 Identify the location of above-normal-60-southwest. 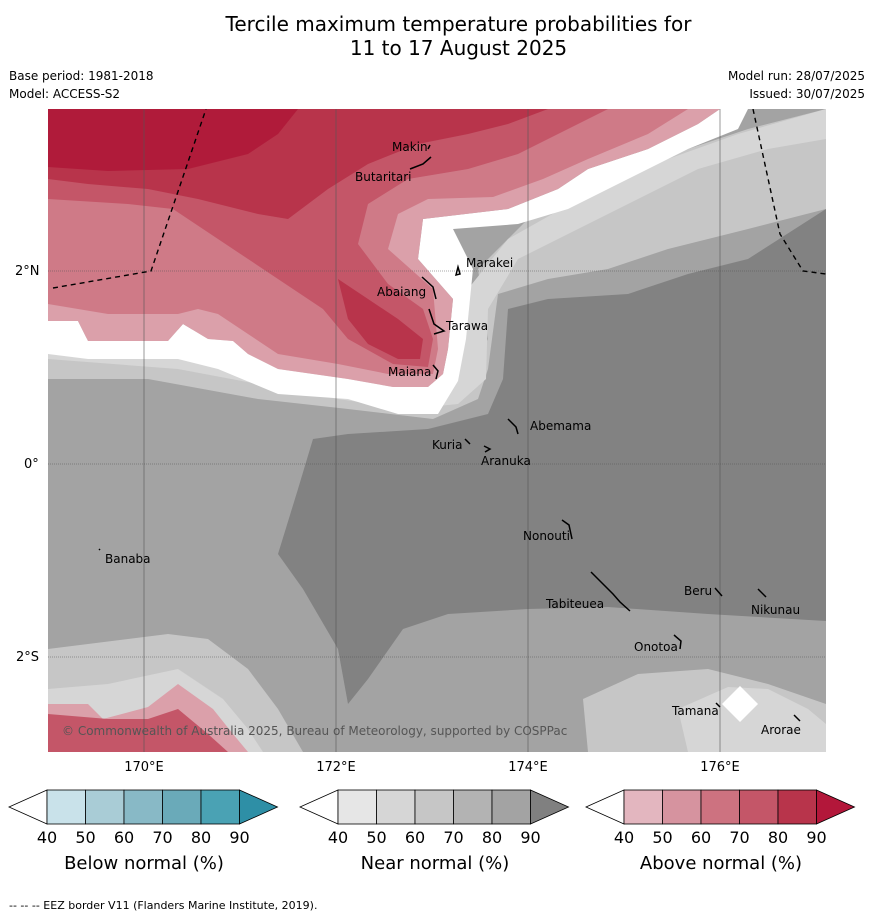
(138, 730).